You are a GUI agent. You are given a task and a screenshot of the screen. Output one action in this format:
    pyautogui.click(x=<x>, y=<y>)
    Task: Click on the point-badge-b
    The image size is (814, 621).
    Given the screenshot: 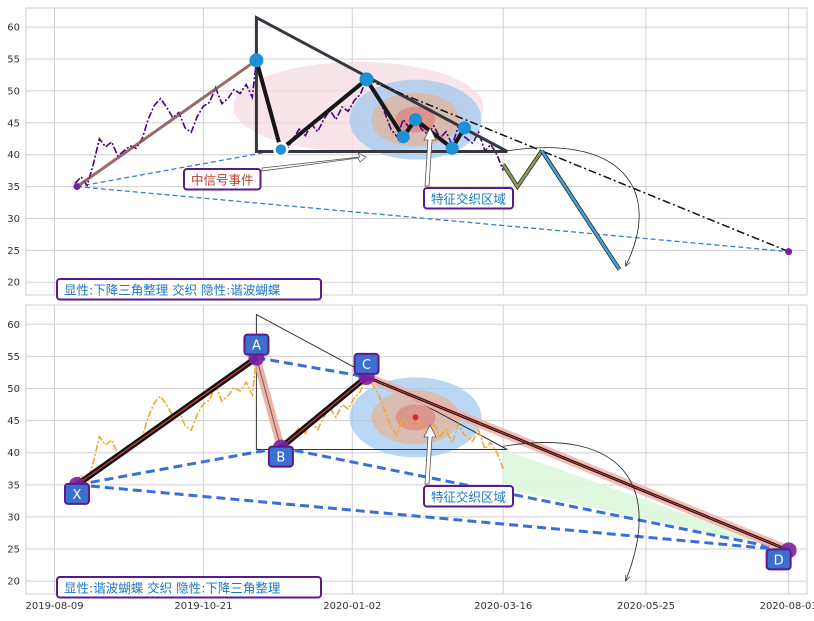 What is the action you would take?
    pyautogui.click(x=280, y=456)
    